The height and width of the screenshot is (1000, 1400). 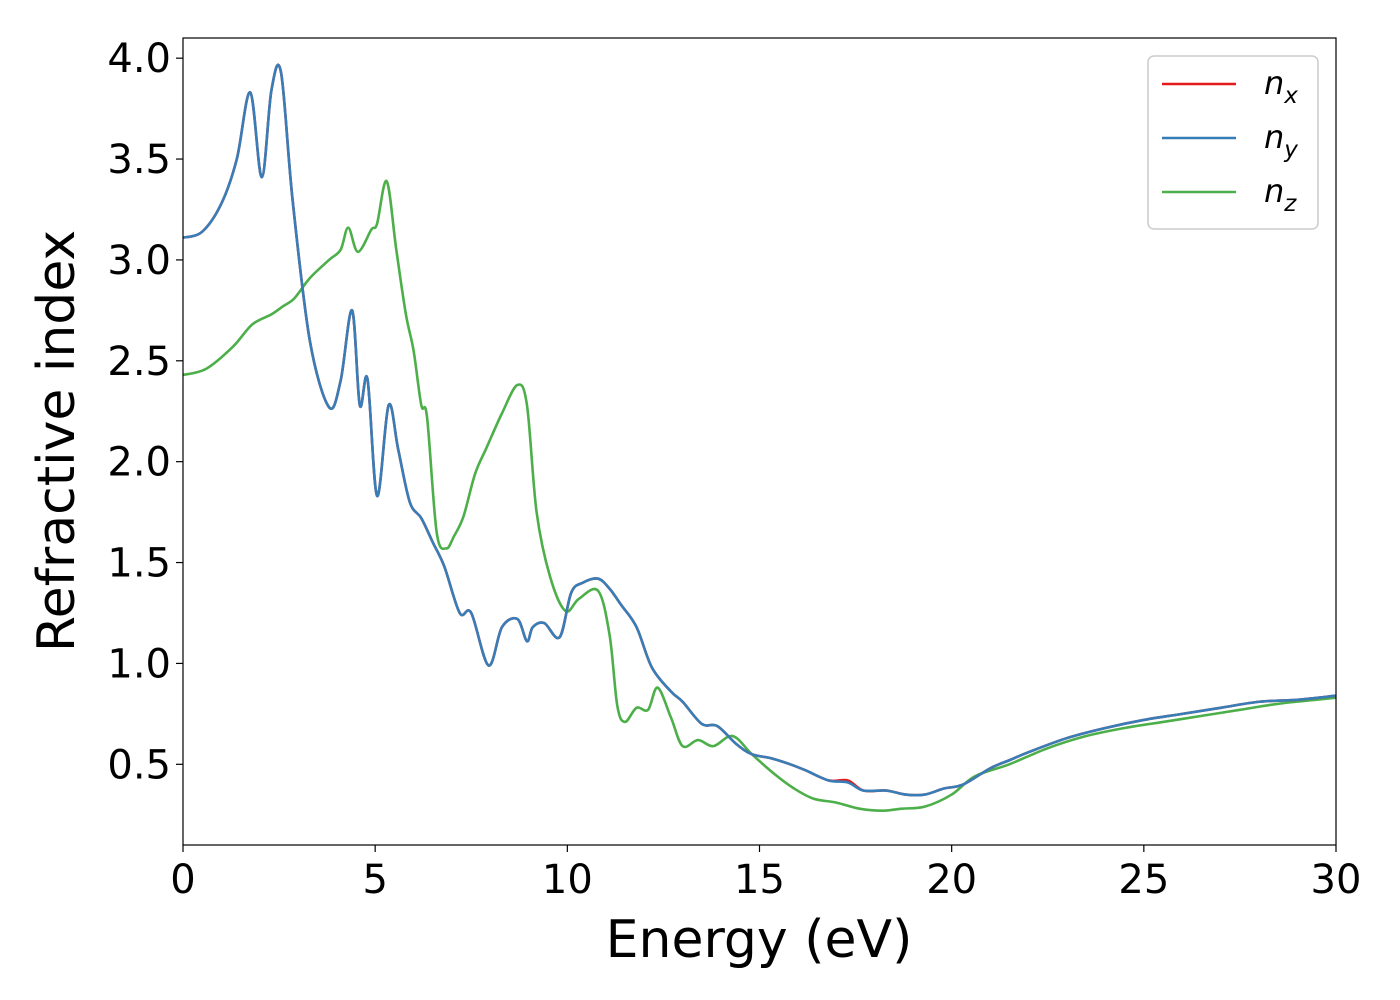 What do you see at coordinates (1290, 96) in the screenshot?
I see `legend-label-subscript: x` at bounding box center [1290, 96].